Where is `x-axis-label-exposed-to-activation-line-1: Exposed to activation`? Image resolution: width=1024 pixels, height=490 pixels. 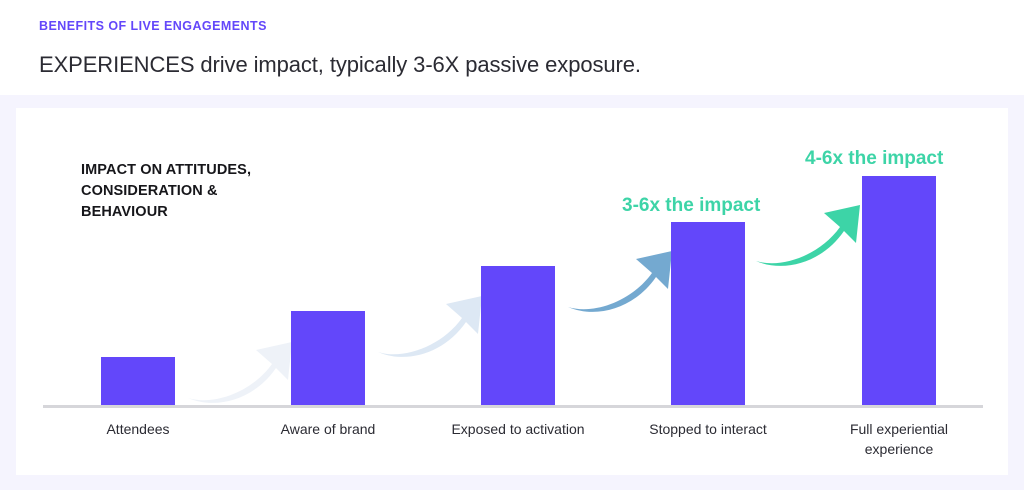 x-axis-label-exposed-to-activation-line-1: Exposed to activation is located at coordinates (518, 429).